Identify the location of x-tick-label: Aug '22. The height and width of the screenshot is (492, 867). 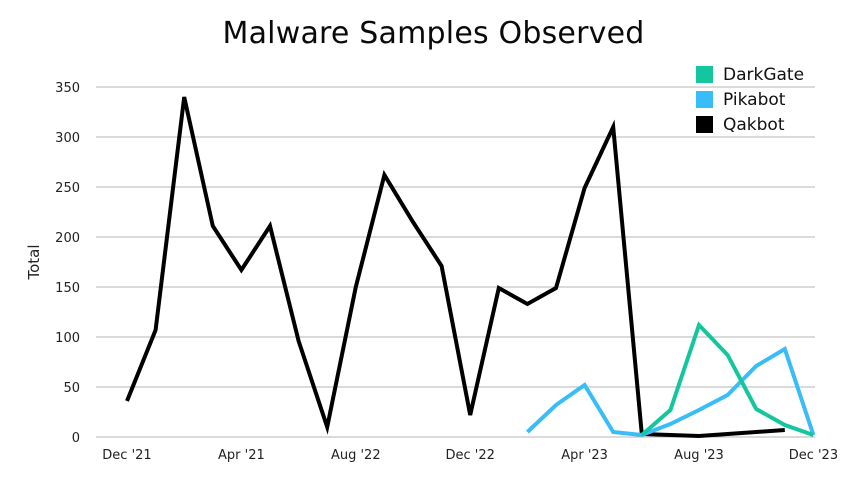
(356, 455).